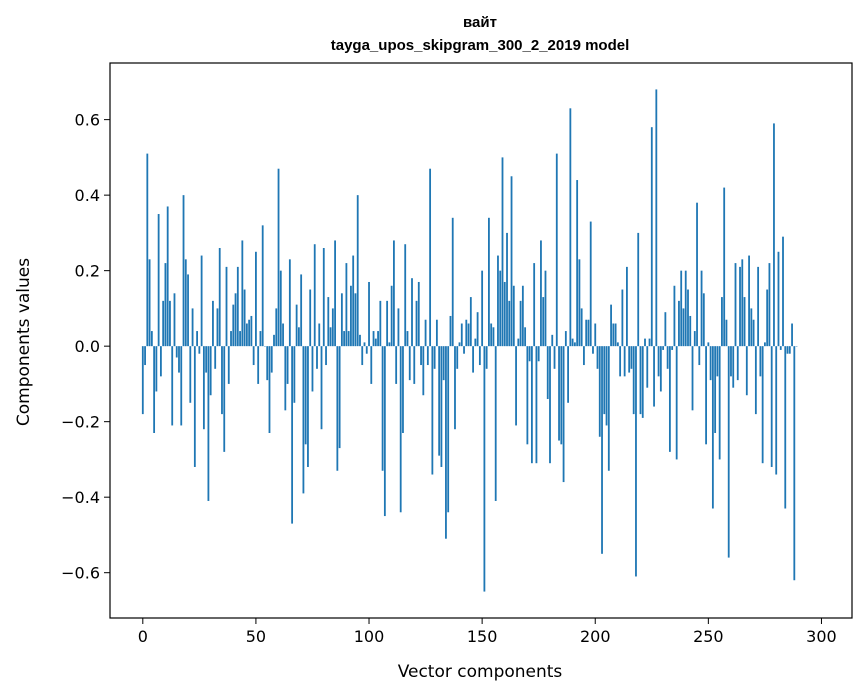 The height and width of the screenshot is (696, 867). What do you see at coordinates (85, 347) in the screenshot?
I see `y-axis: −0.6 −0.4 −0.2 0.0 0.2 0.4 0.6` at bounding box center [85, 347].